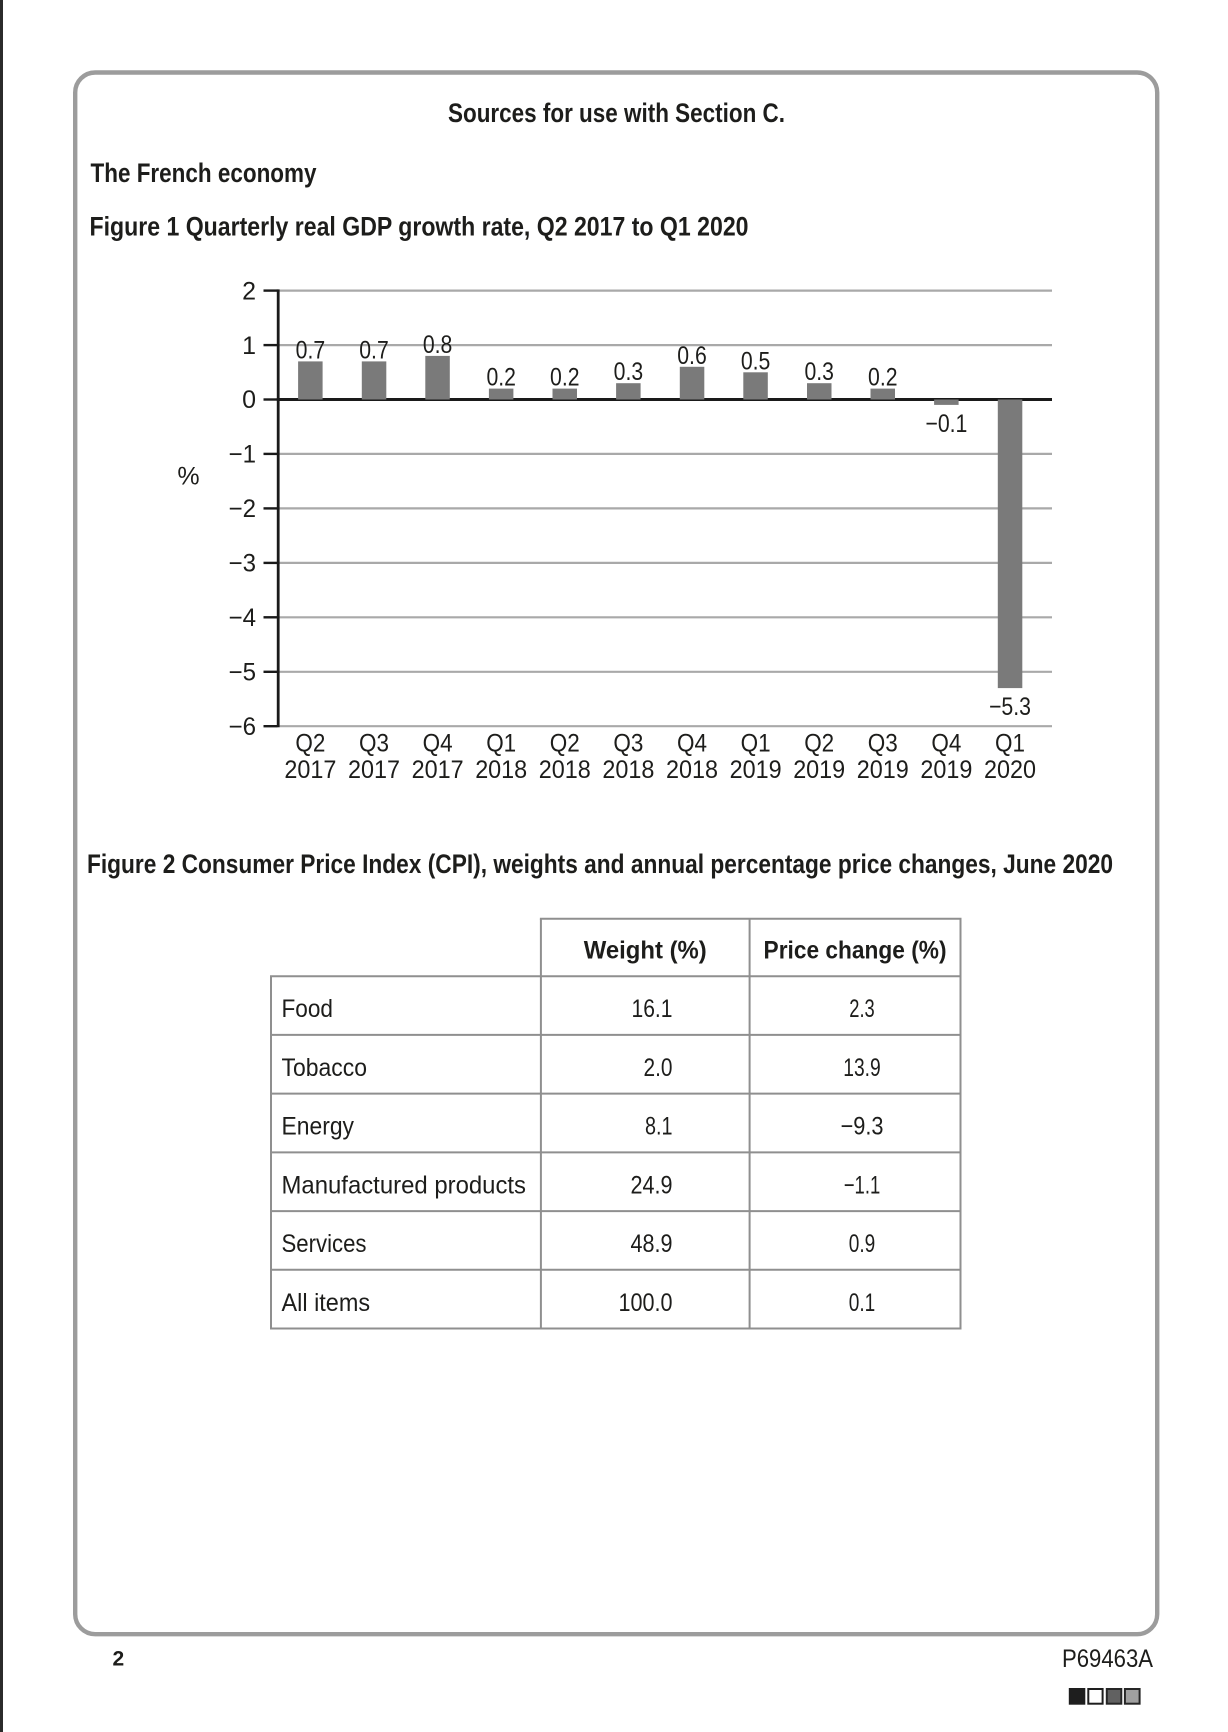 The width and height of the screenshot is (1228, 1732). Describe the element at coordinates (243, 727) in the screenshot. I see `svg-text: −6` at that location.